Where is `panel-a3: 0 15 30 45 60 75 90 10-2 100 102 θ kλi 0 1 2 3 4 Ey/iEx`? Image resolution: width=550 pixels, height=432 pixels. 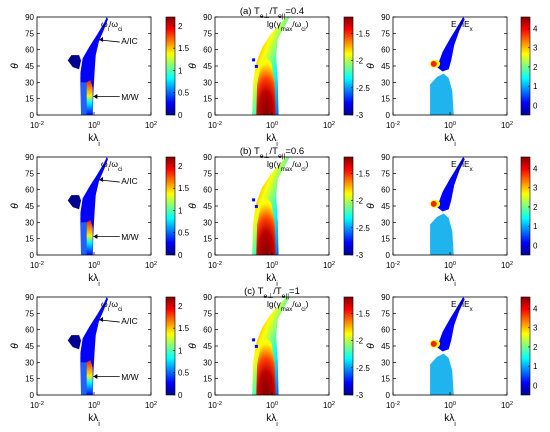
panel-a3: 0 15 30 45 60 75 90 10-2 100 102 θ kλi 0 1 2 3 4 Ey/iEx is located at coordinates (452, 80).